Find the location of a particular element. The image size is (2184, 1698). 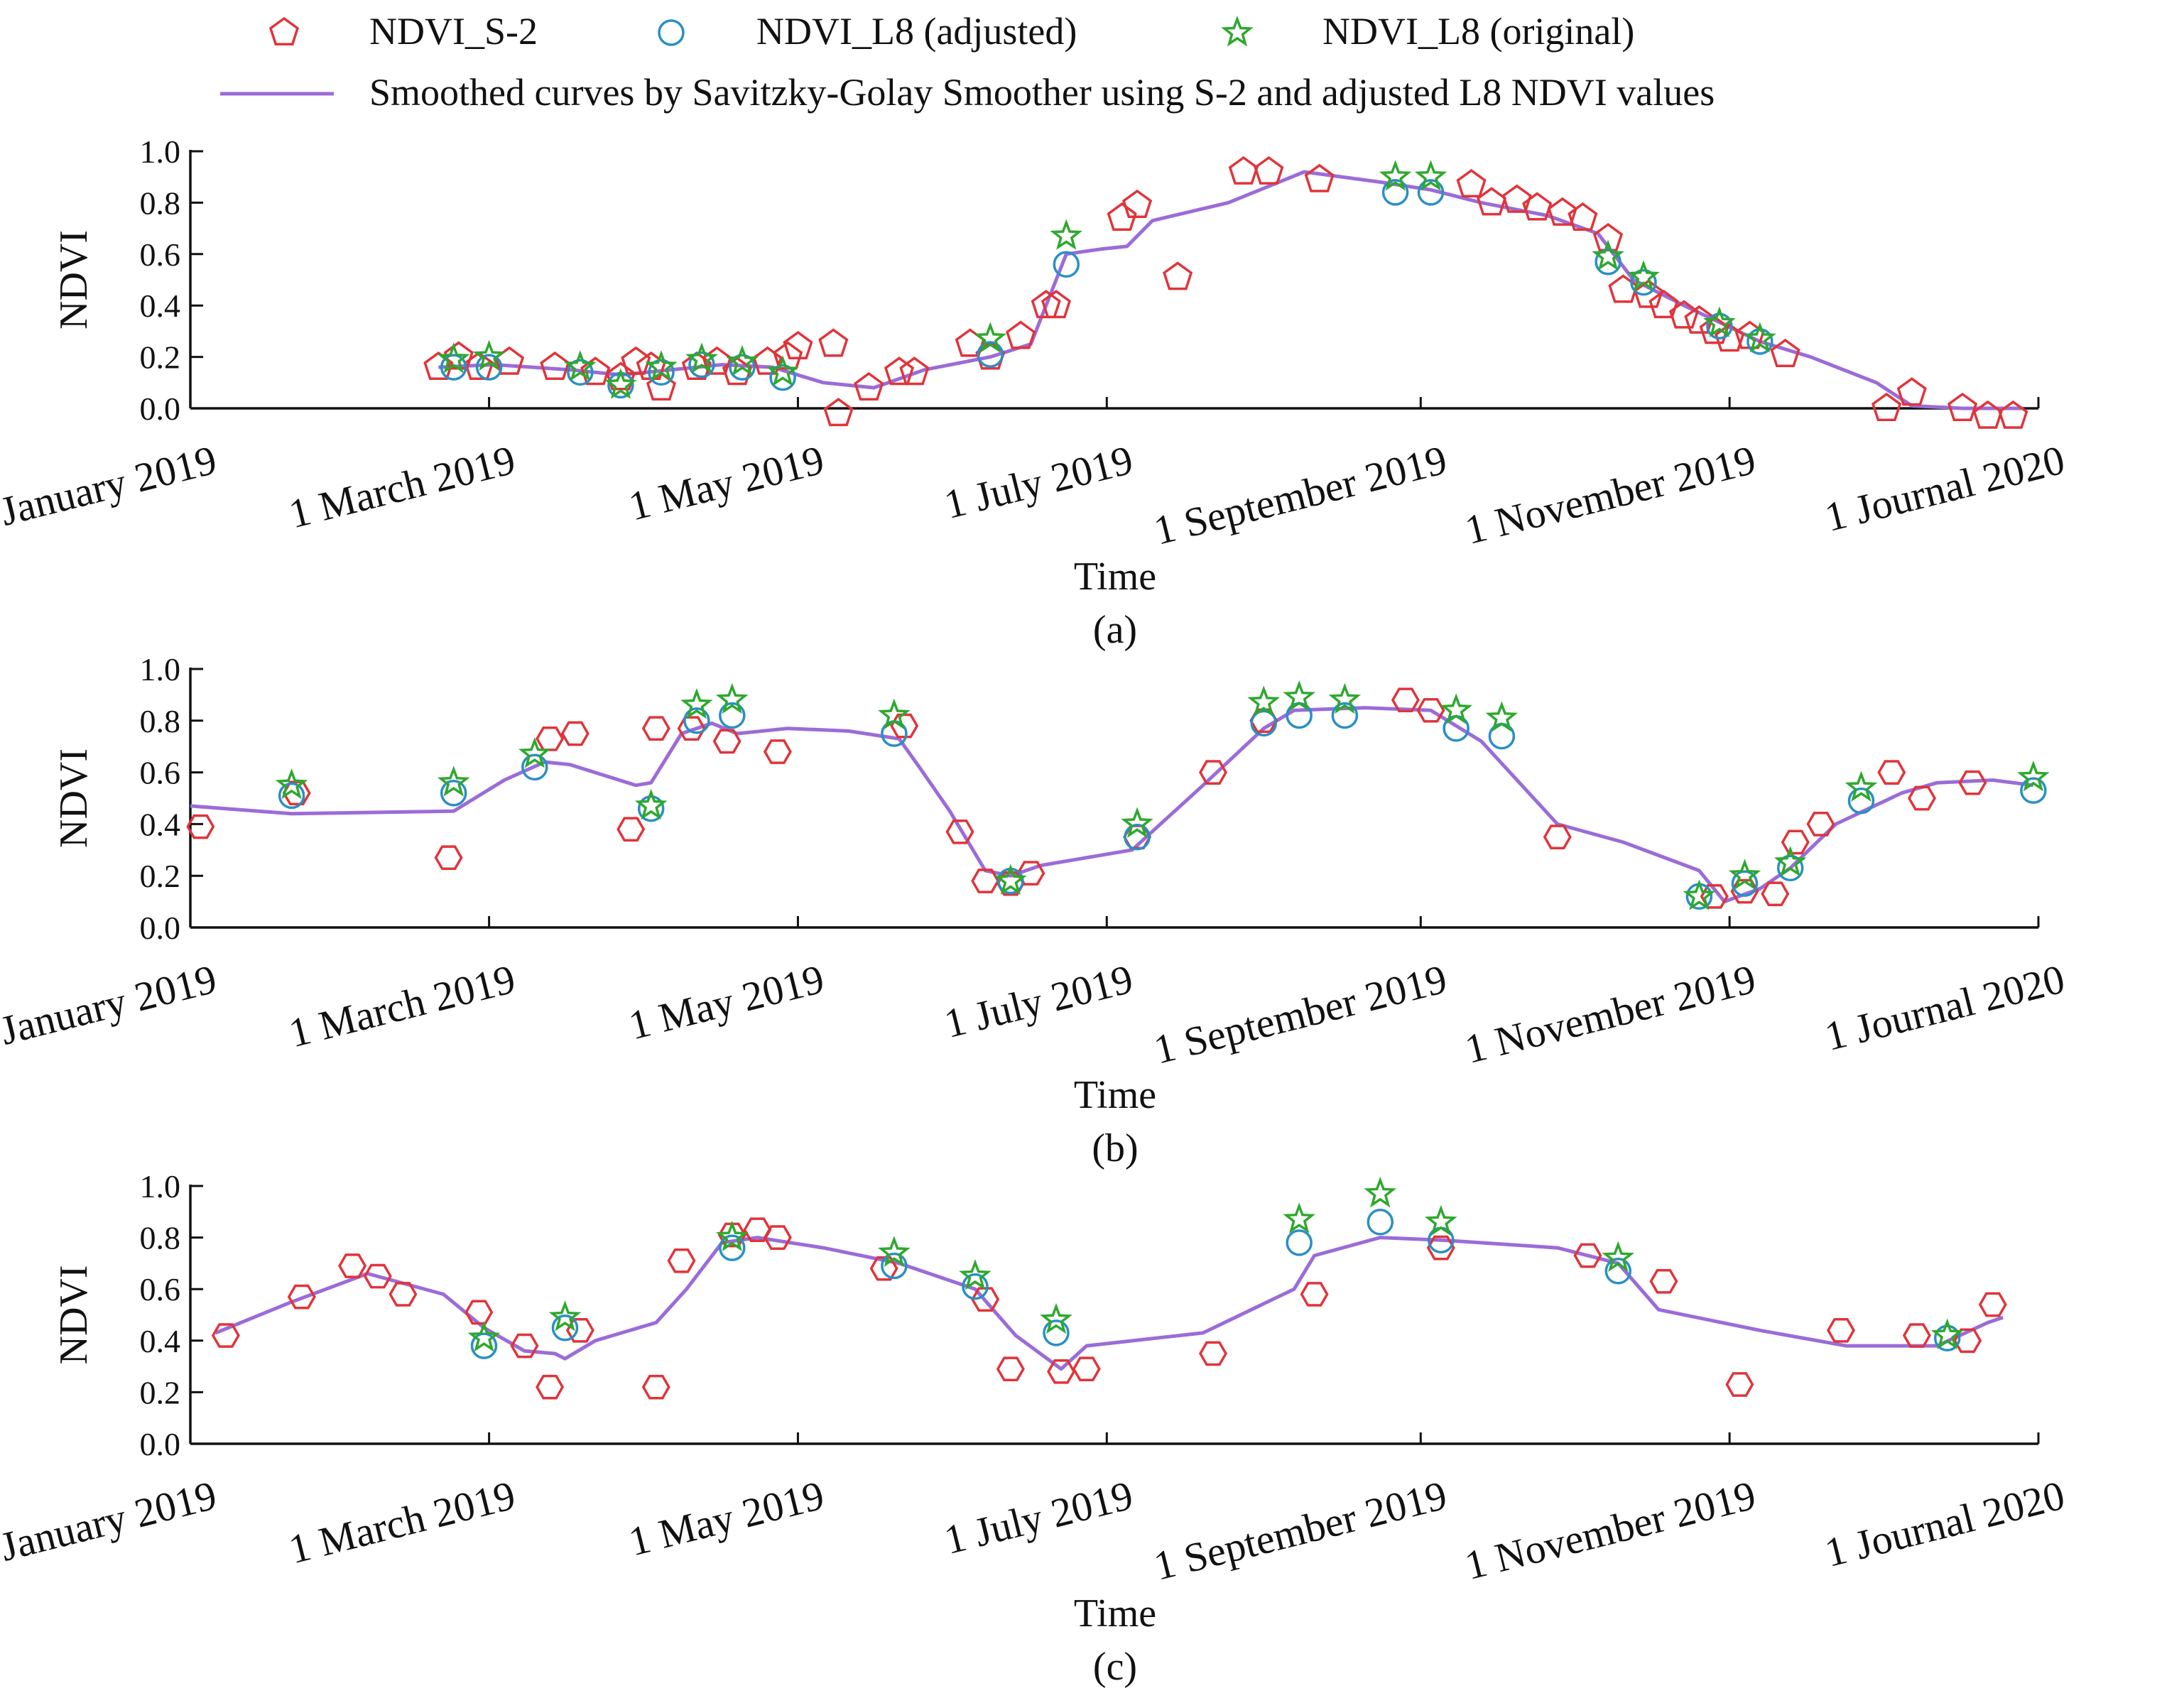

legend-entry-l8-adjusted: NDVI_L8 (adjusted) is located at coordinates (868, 32).